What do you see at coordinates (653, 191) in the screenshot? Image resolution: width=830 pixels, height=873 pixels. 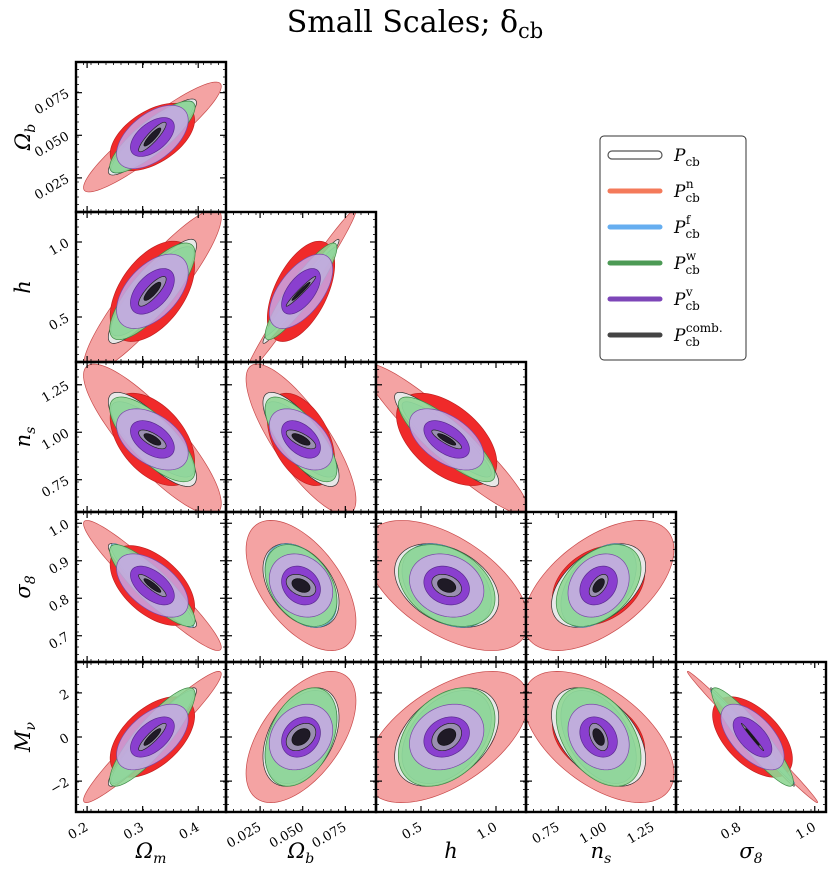 I see `legend-entry-n: Pcbn` at bounding box center [653, 191].